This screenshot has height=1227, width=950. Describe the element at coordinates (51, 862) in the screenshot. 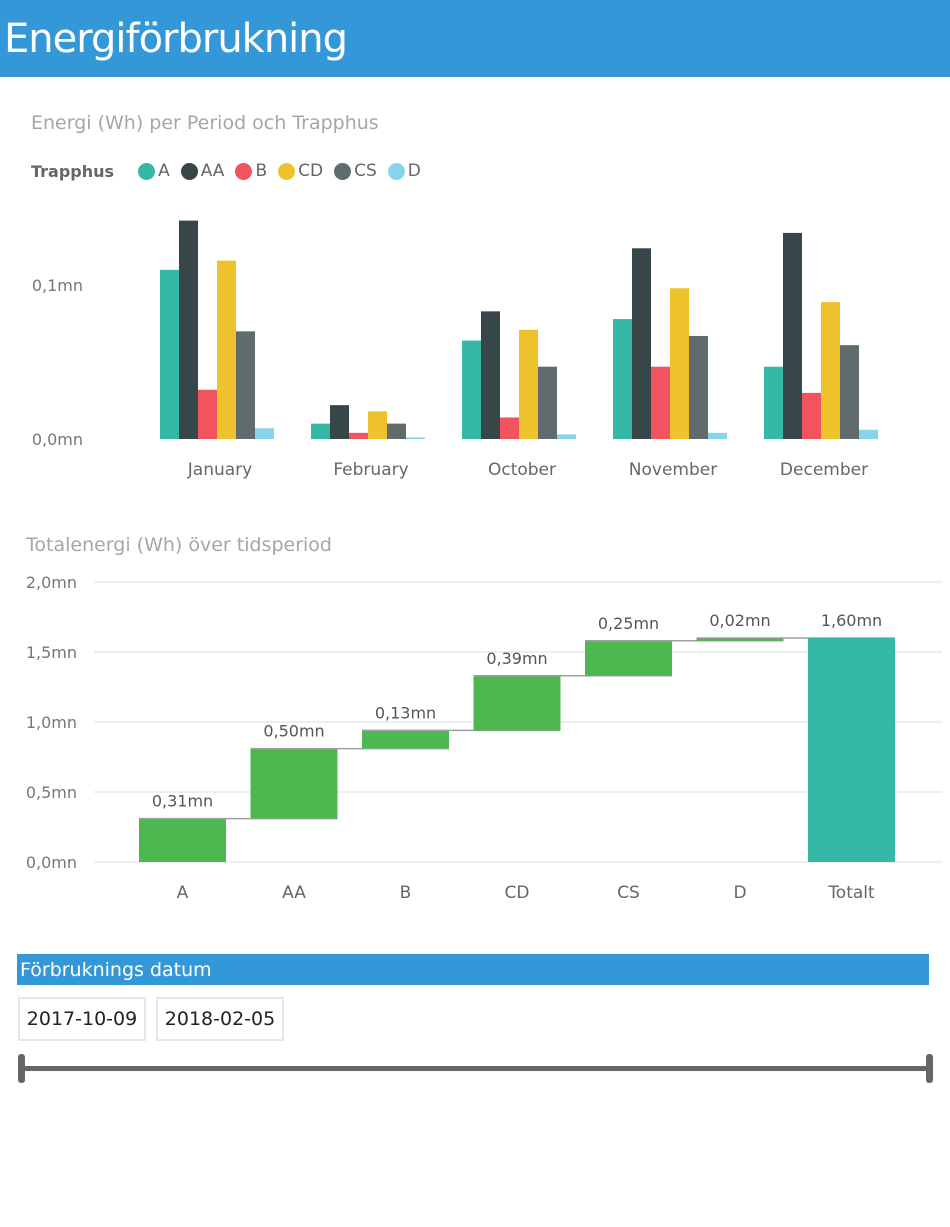

I see `waterfall-y-tick-label: 0,0mn` at that location.